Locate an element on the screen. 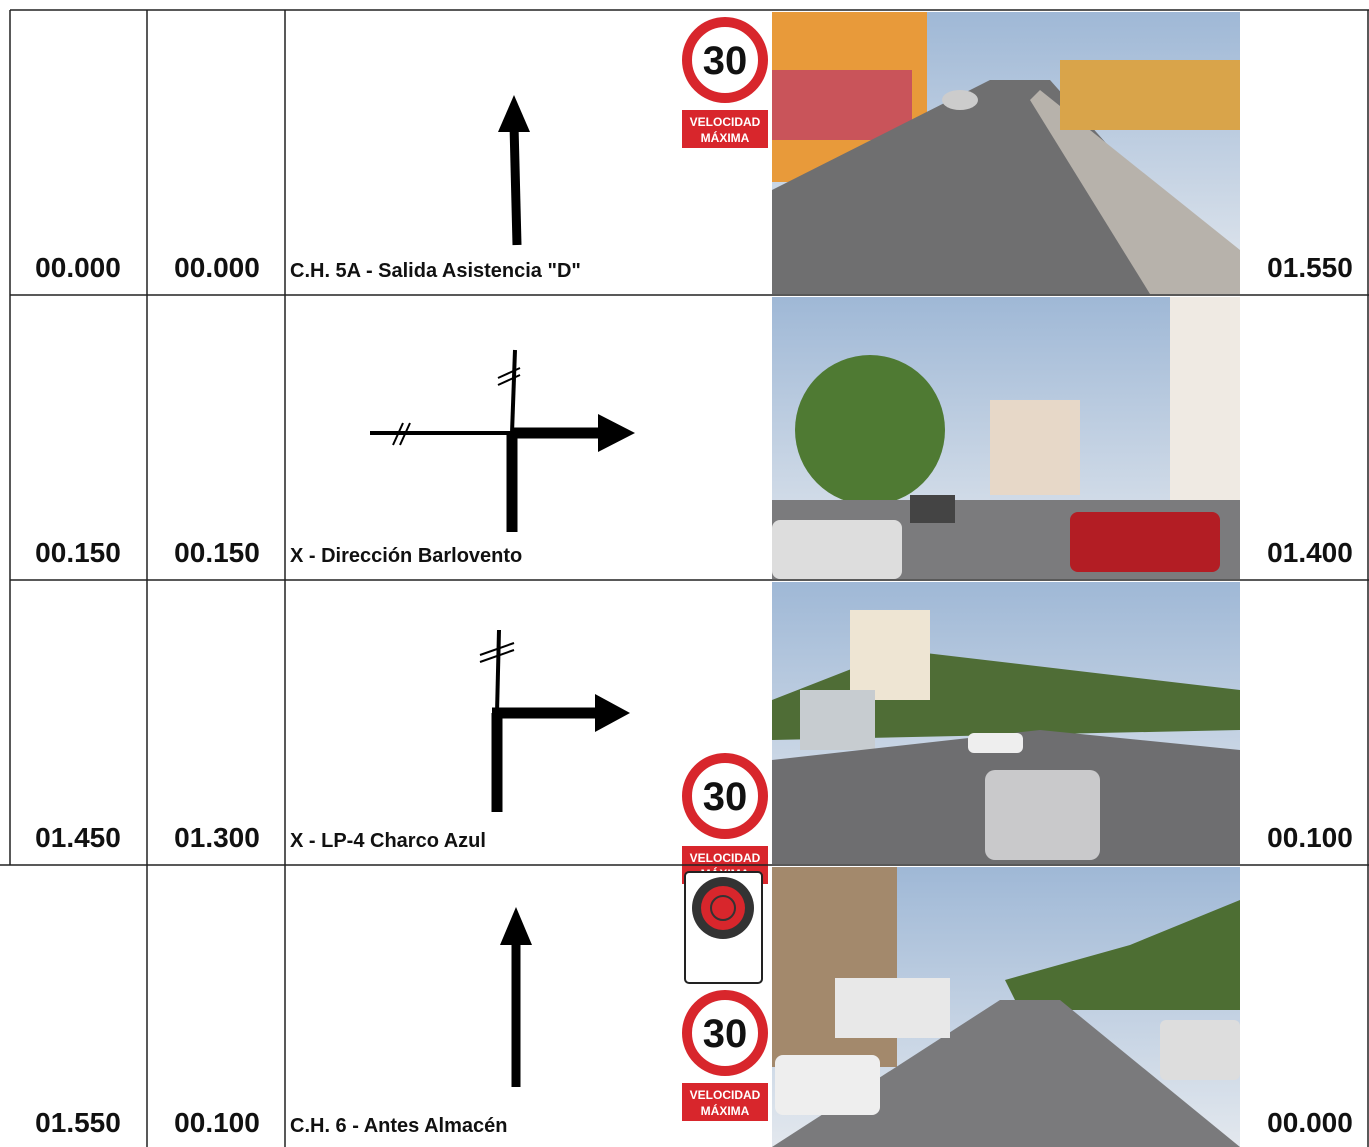 The height and width of the screenshot is (1147, 1369). partial-distance: 00.100 is located at coordinates (217, 1122).